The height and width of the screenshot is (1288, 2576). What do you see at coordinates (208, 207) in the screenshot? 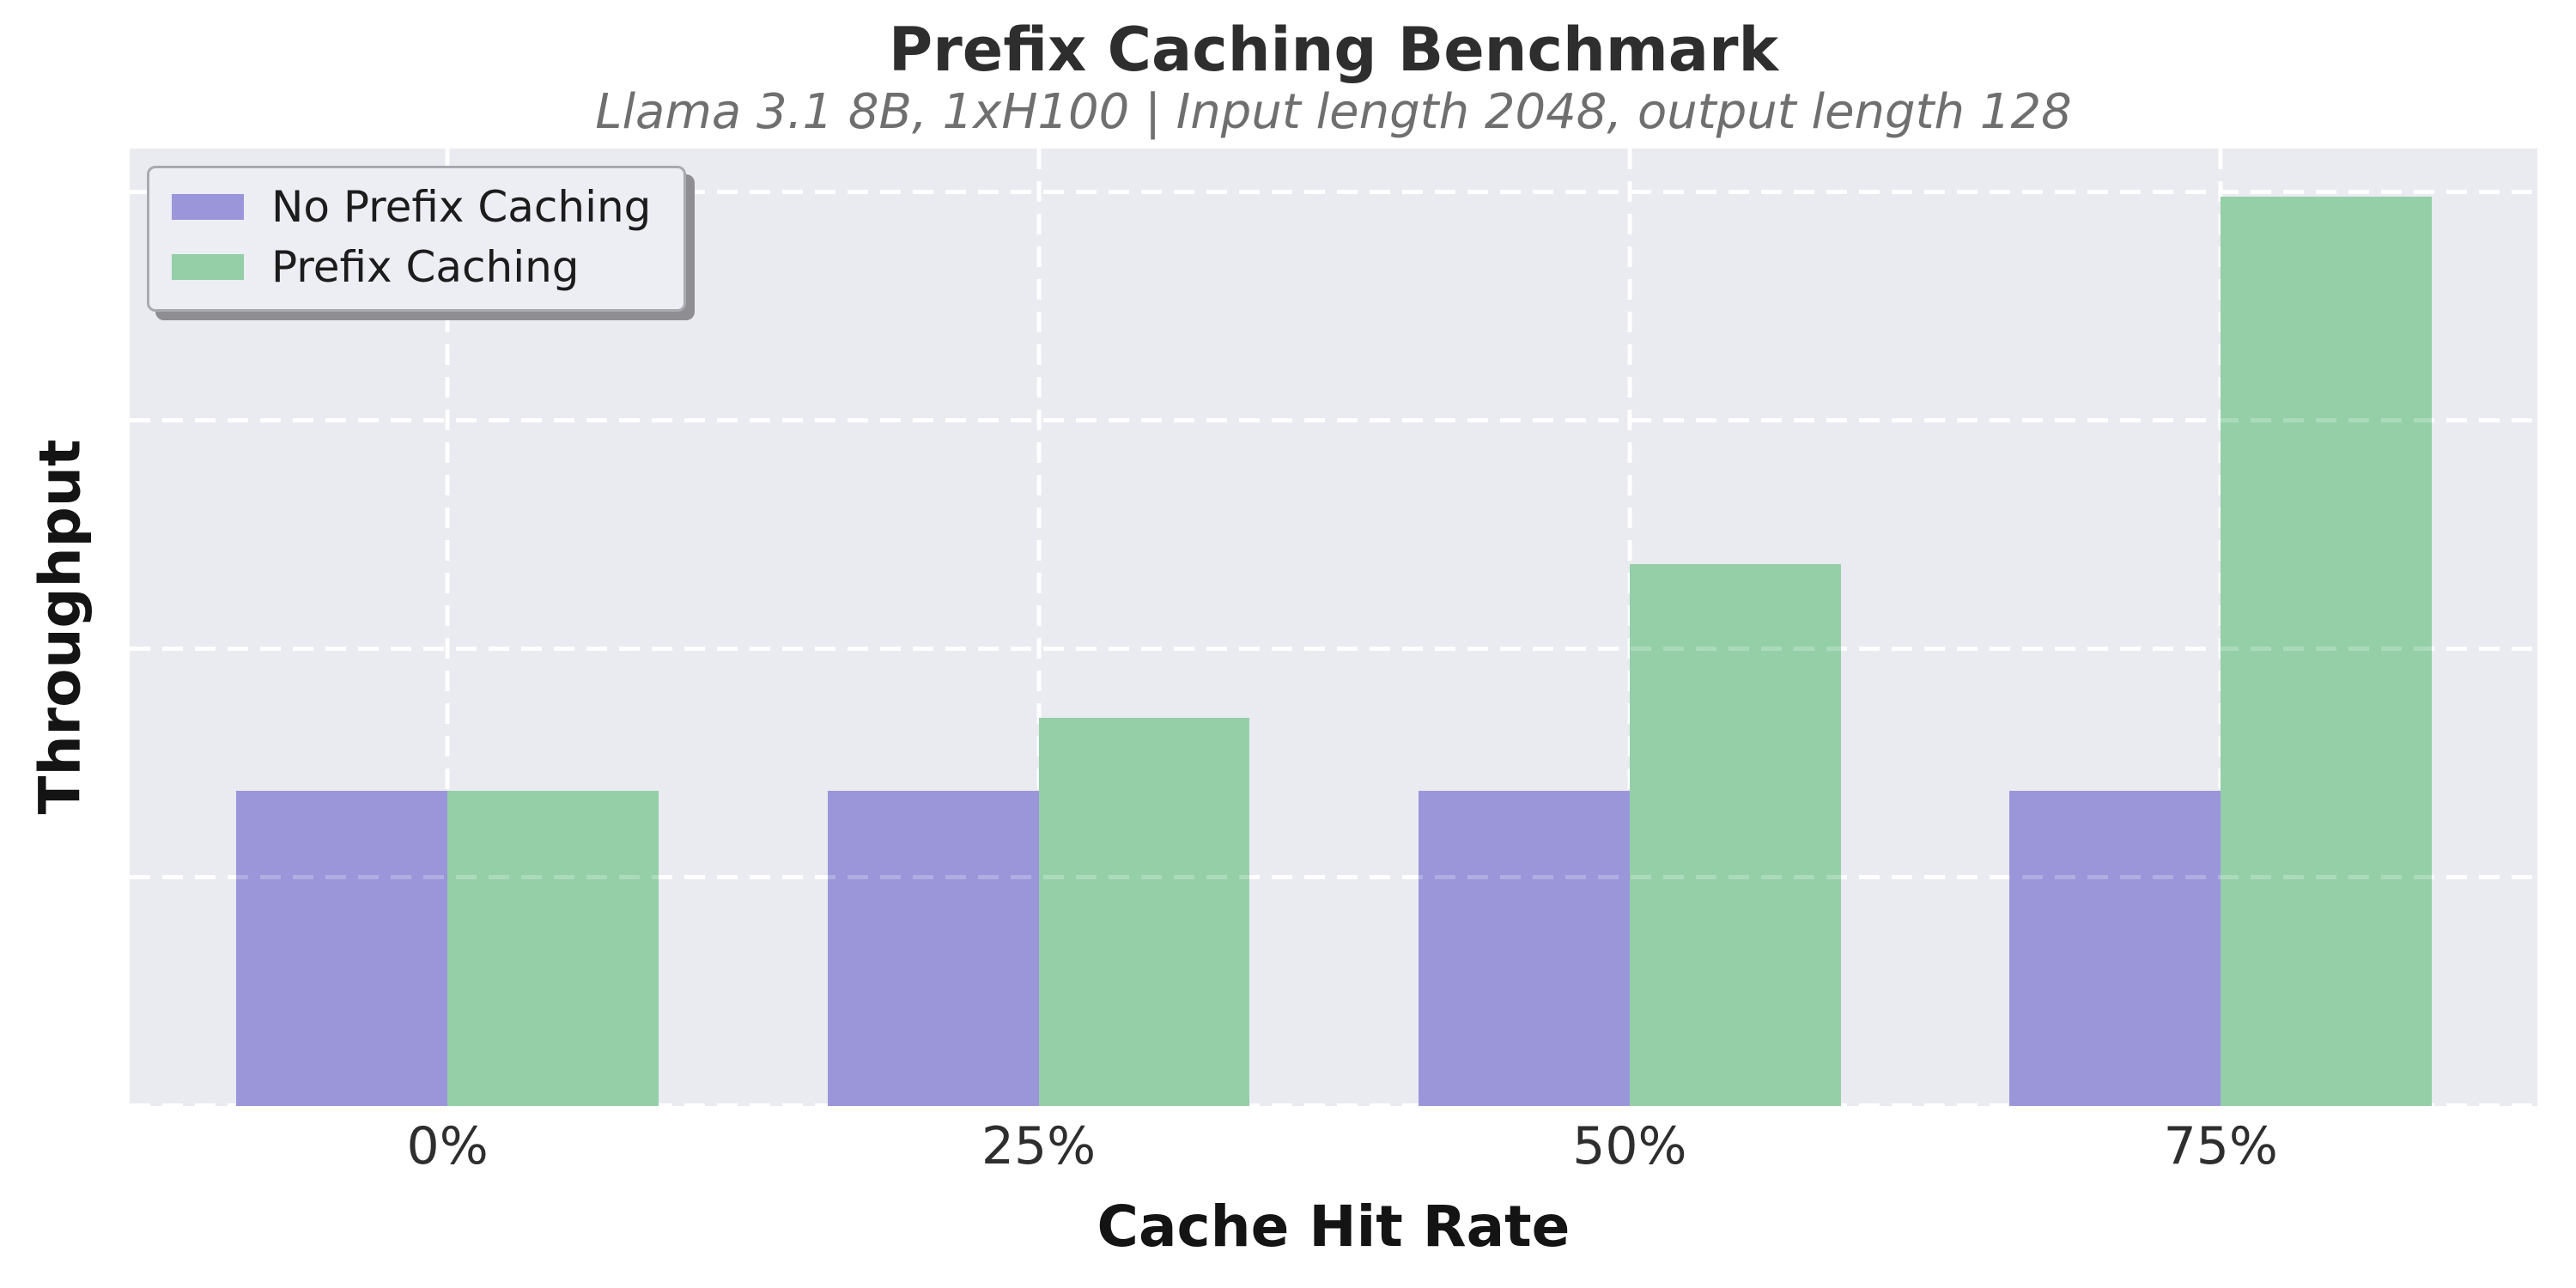
I see `legend-swatch-no-prefix-caching` at bounding box center [208, 207].